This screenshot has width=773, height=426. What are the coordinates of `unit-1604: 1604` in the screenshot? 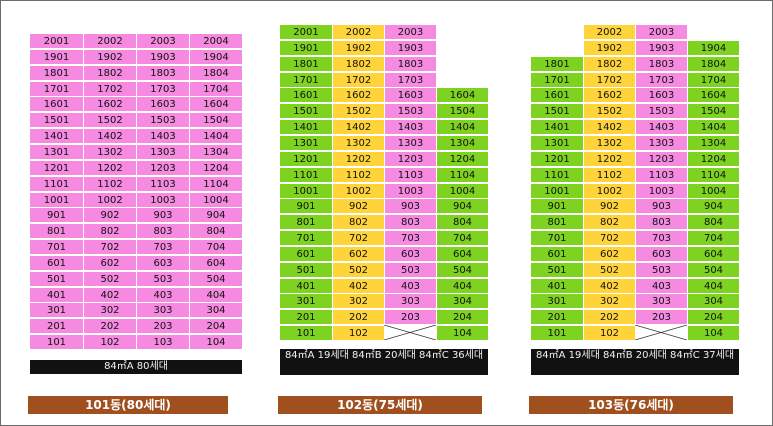 It's located at (462, 95).